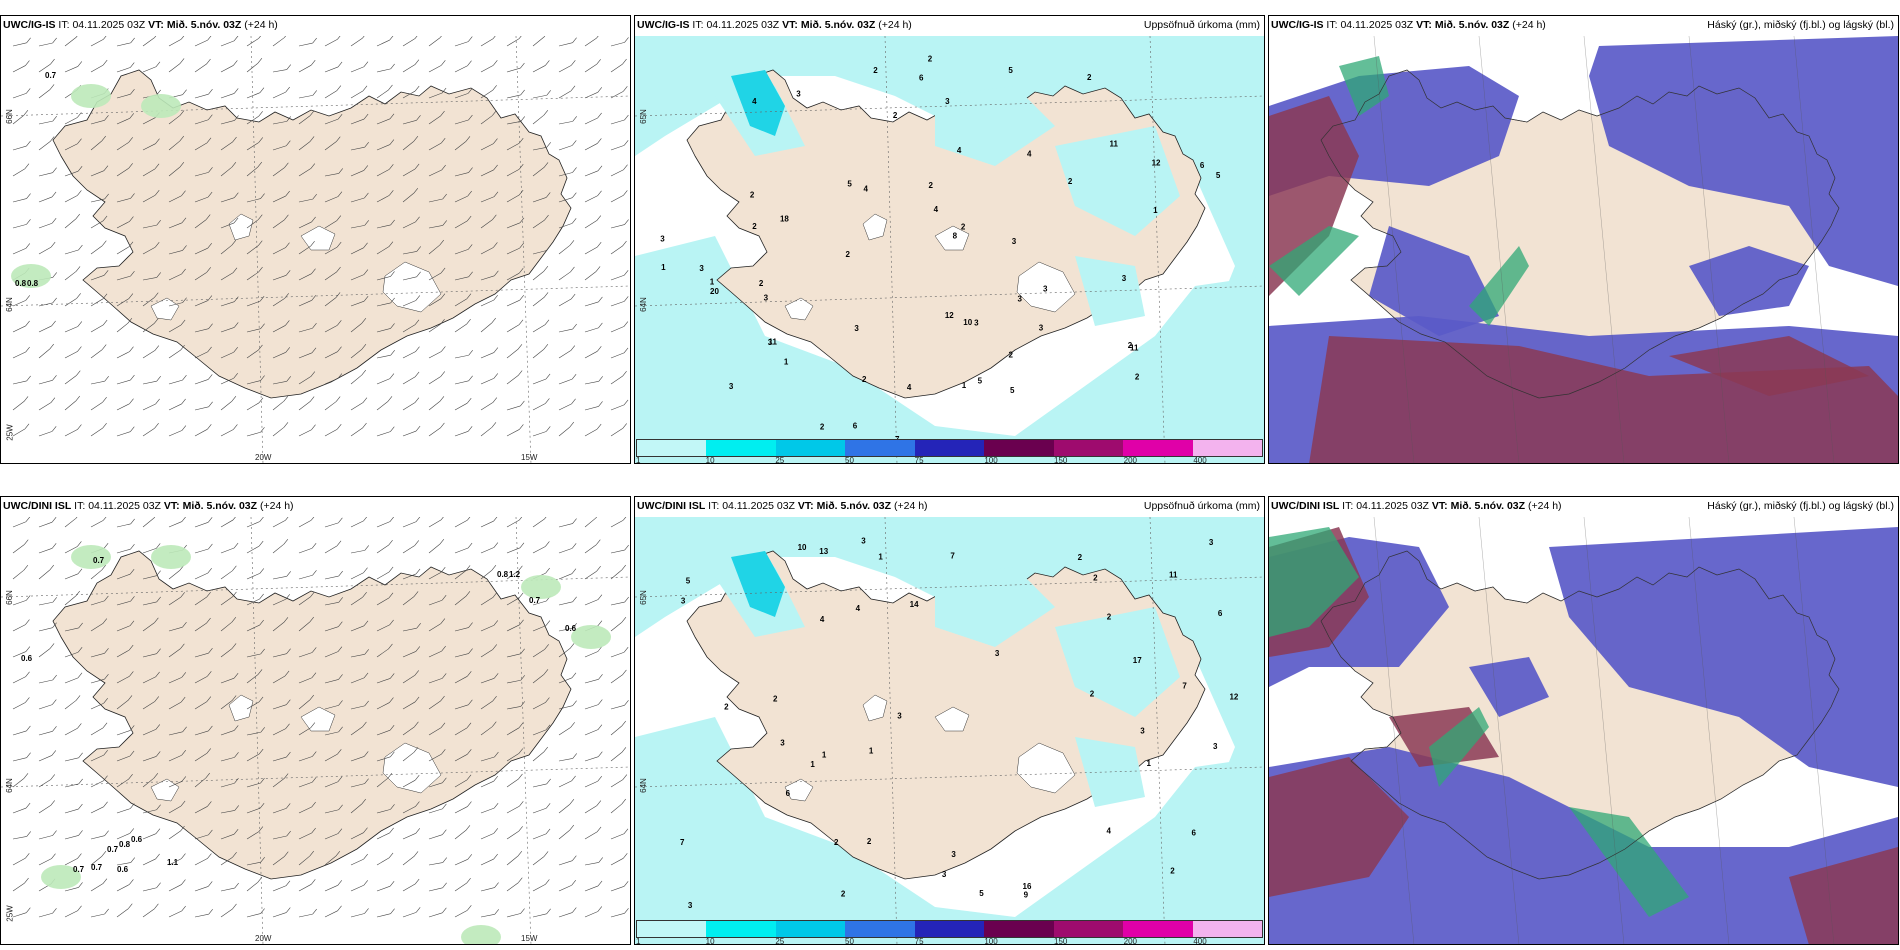 The width and height of the screenshot is (1900, 950). What do you see at coordinates (1027, 886) in the screenshot?
I see `value-label: 16` at bounding box center [1027, 886].